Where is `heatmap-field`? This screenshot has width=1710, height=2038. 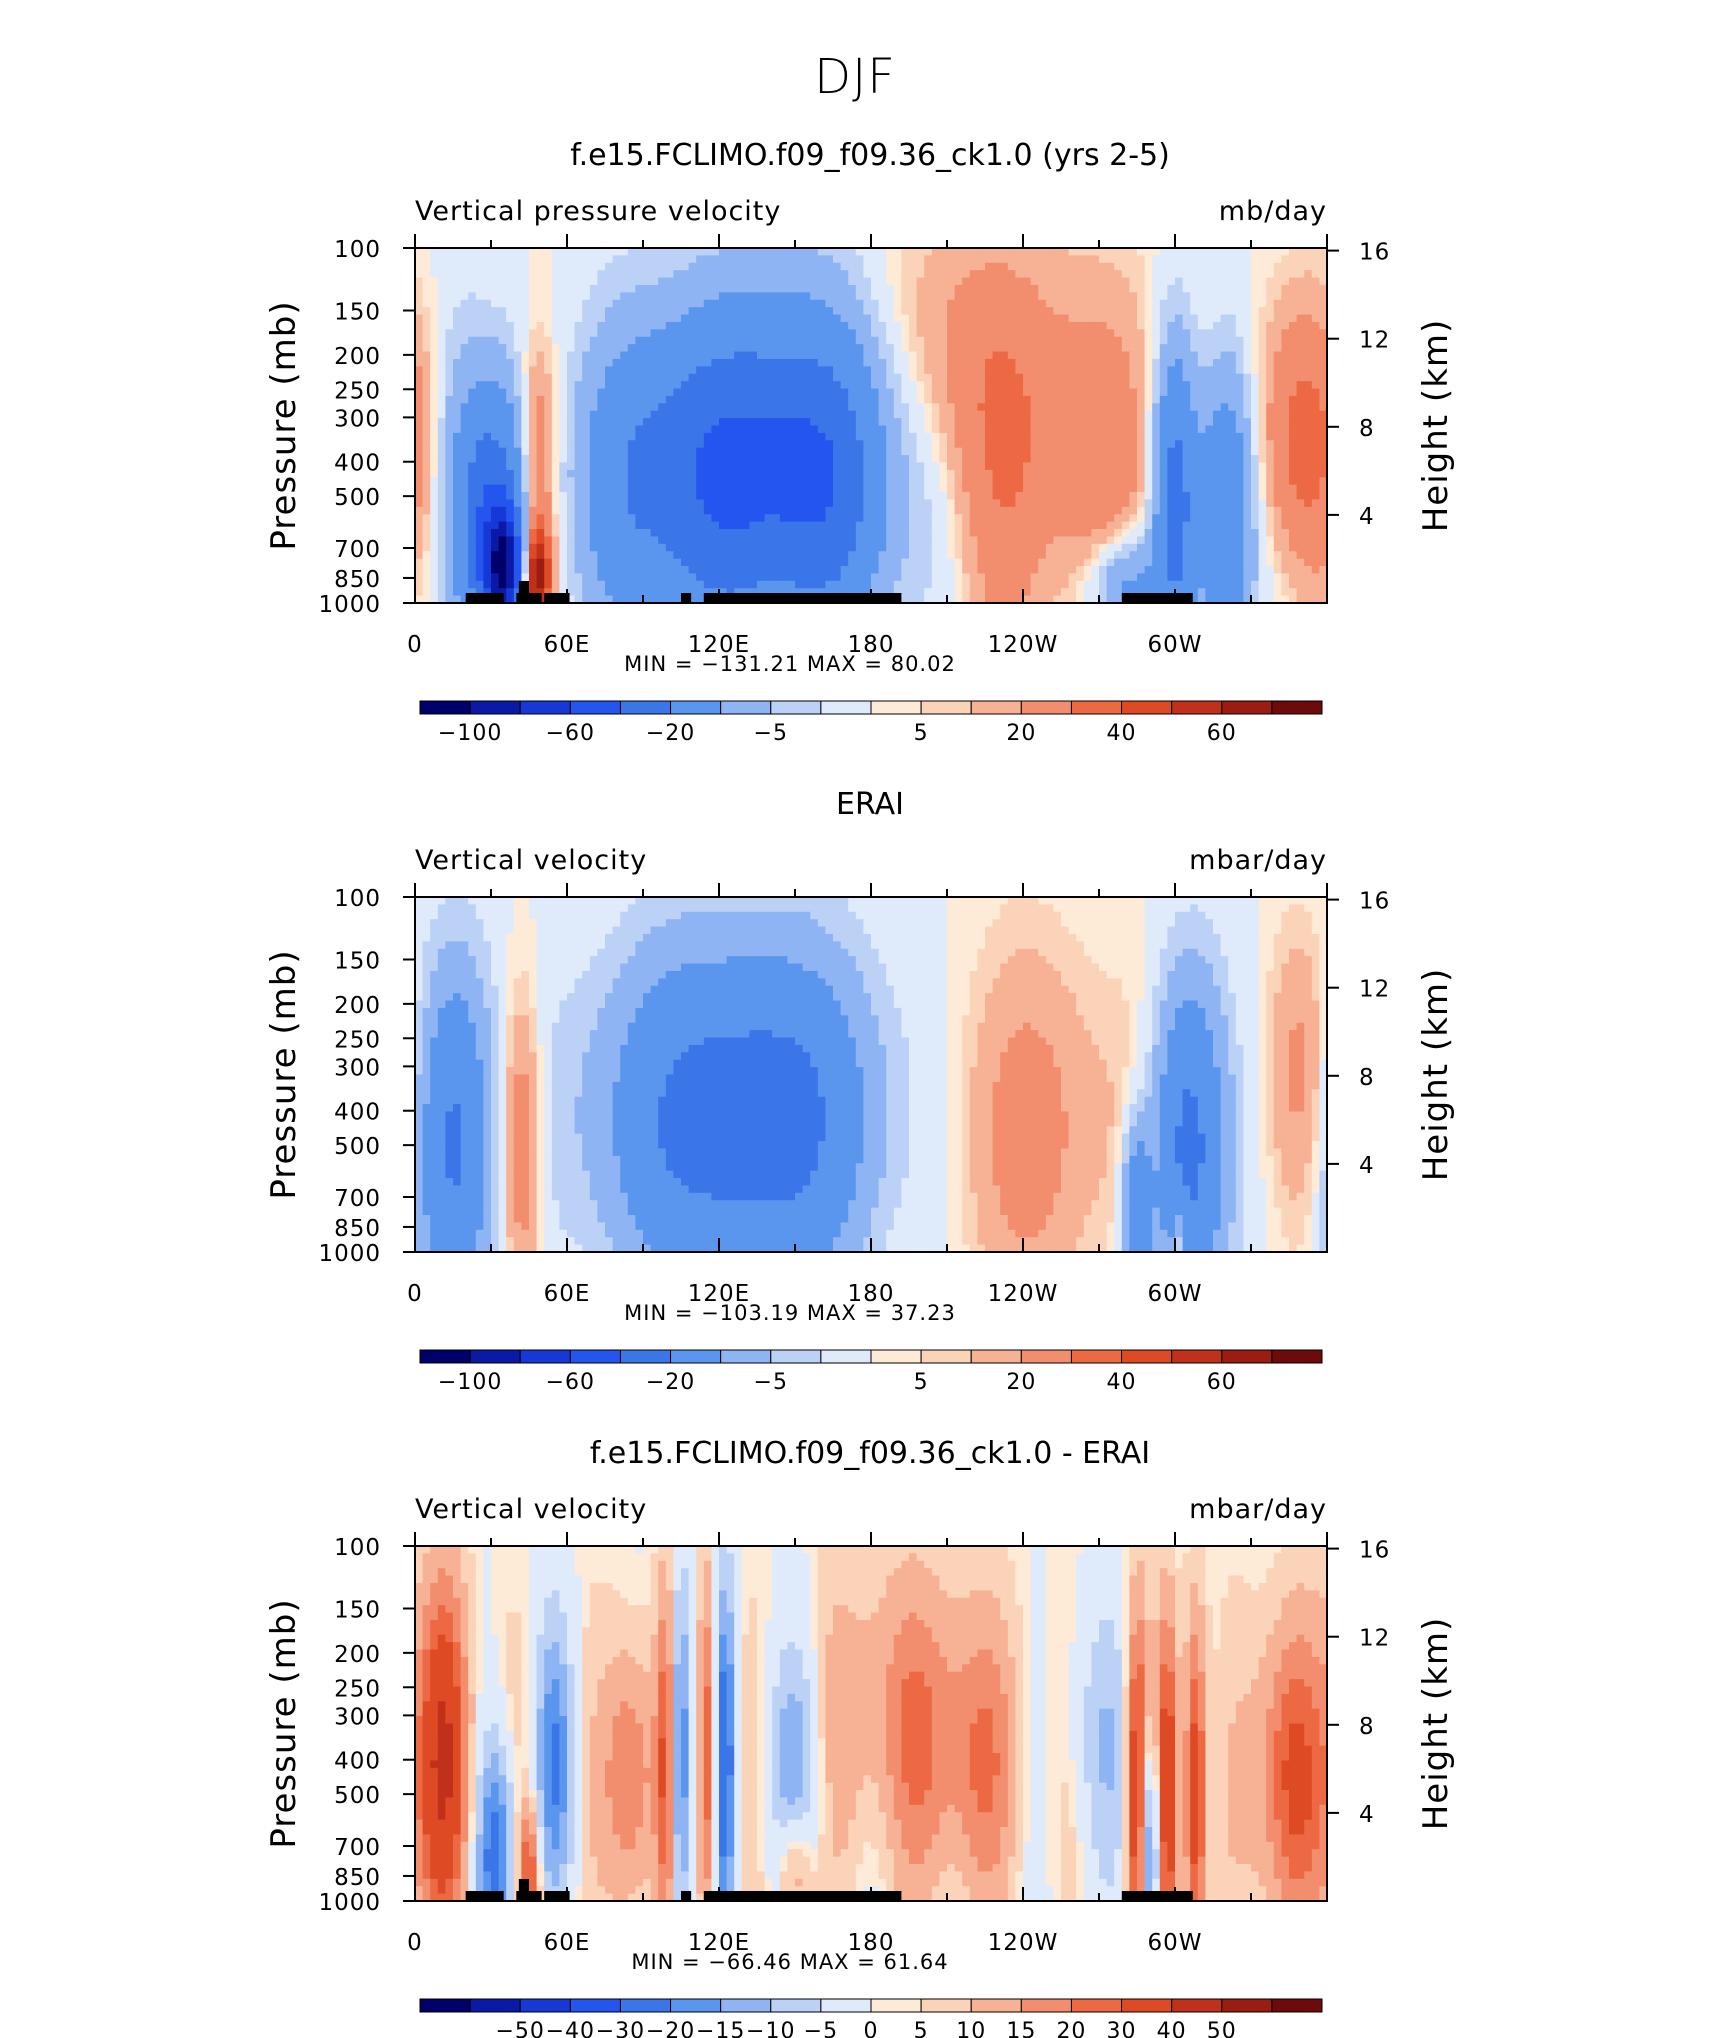 heatmap-field is located at coordinates (871, 425).